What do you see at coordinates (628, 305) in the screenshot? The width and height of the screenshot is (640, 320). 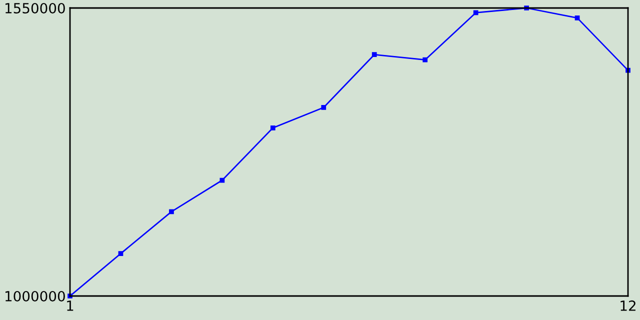 I see `x-tick-label: 12` at bounding box center [628, 305].